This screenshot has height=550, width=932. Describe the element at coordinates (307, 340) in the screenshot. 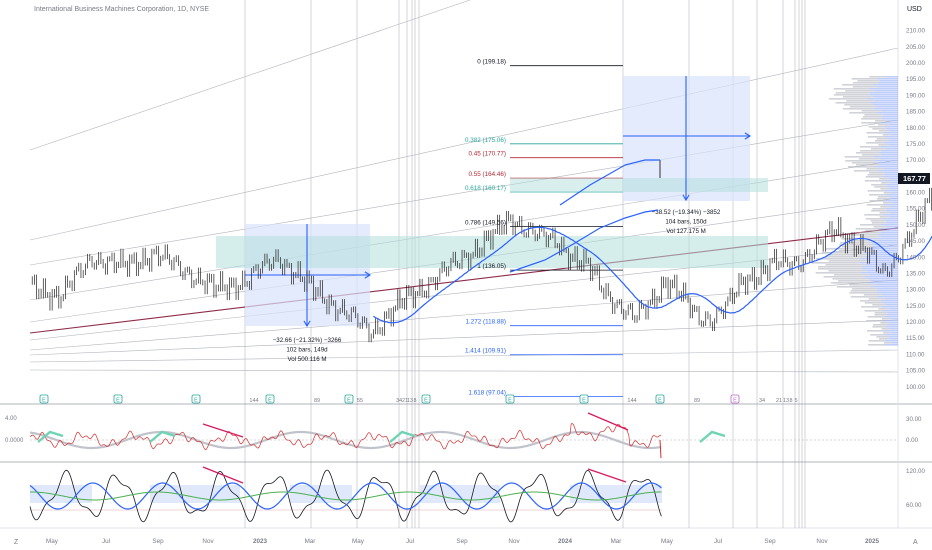

I see `measure-label: −32.66 (−21.32%) −3266` at that location.